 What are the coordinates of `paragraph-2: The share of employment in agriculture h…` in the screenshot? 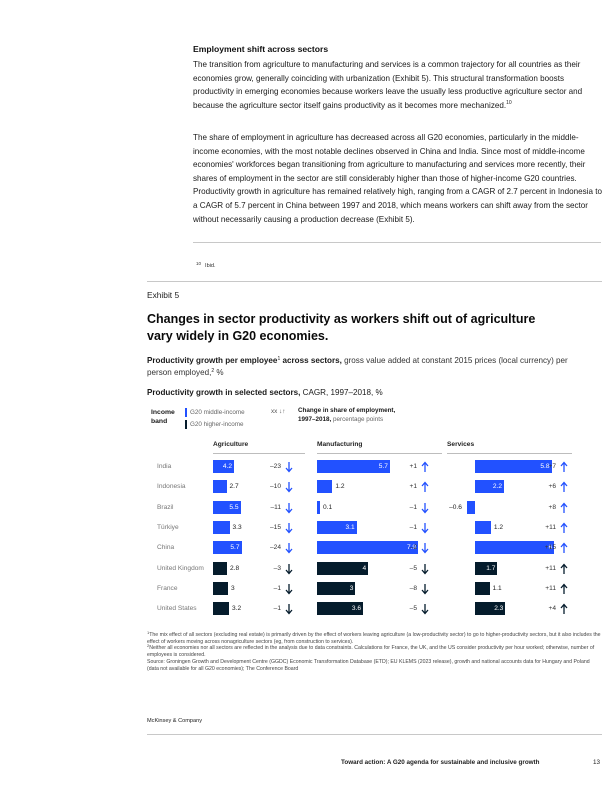 It's located at (397, 178).